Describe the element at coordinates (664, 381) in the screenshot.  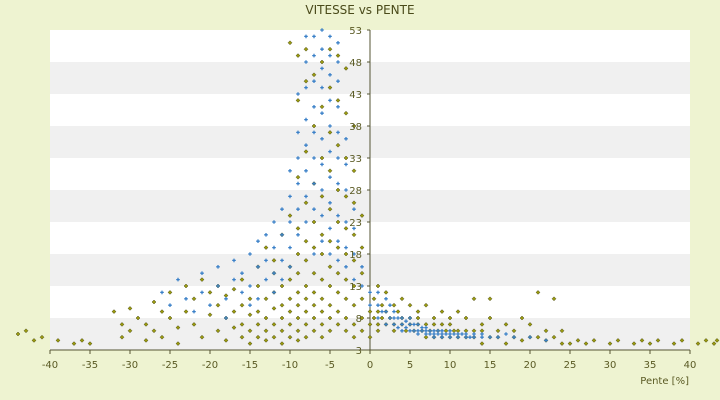
I see `x-axis-title: Pente [%]` at that location.